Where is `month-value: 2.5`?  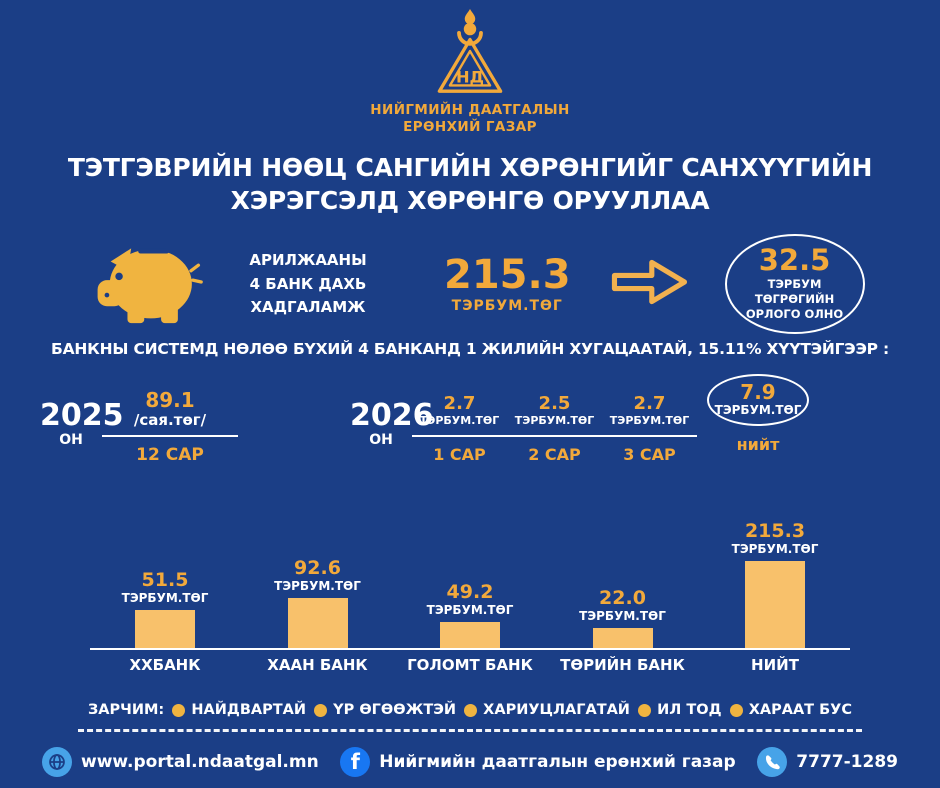
month-value: 2.5 is located at coordinates (554, 404).